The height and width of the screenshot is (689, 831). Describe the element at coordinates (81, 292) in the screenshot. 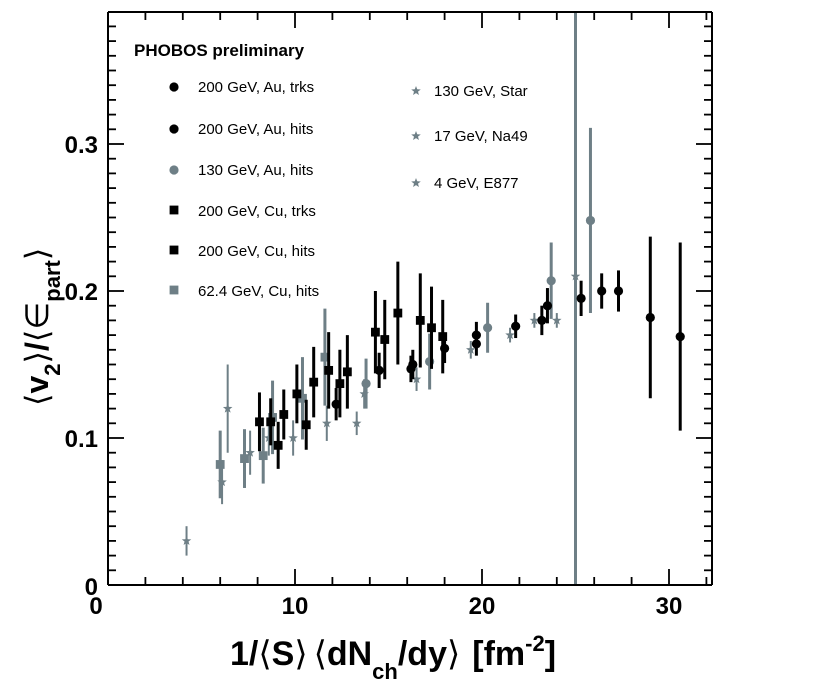

I see `y-tick-label: 0.2` at that location.